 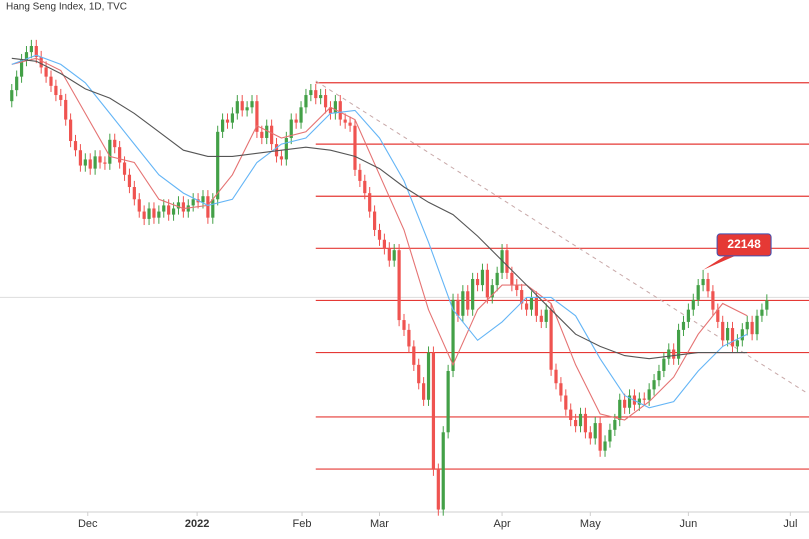 I want to click on chart-title: Hang Seng Index, 1D, TVC, so click(x=66, y=7).